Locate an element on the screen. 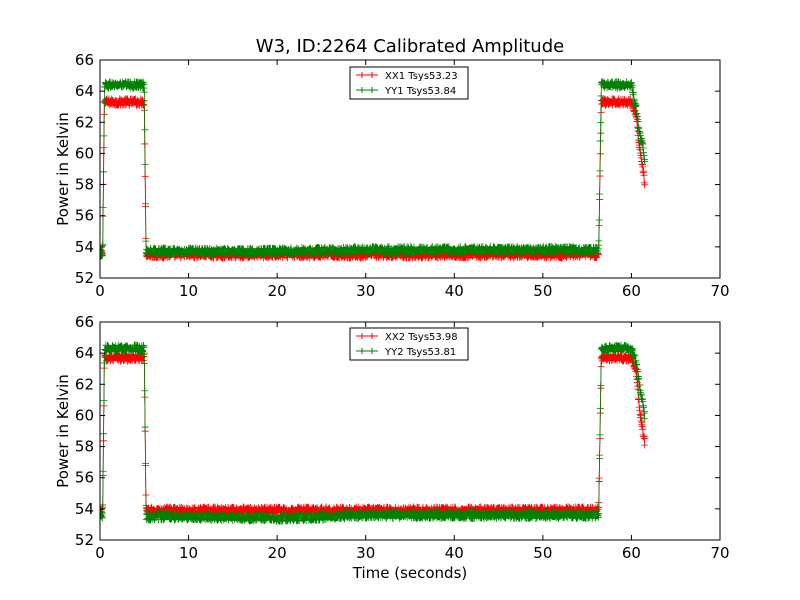 This screenshot has height=600, width=800. legend: XX1 Tsys53.23 YY1 Tsys53.84 is located at coordinates (409, 83).